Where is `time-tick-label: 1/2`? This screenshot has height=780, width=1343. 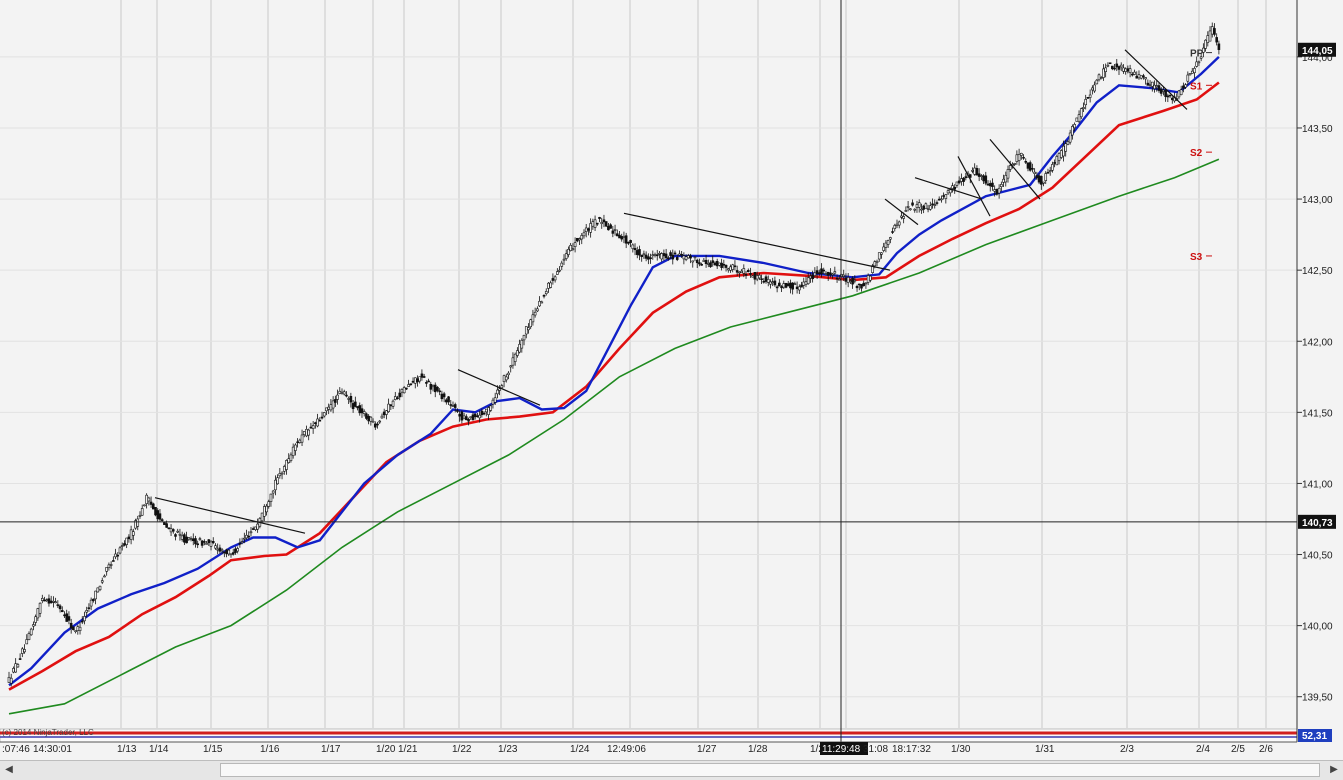
time-tick-label: 1/2 is located at coordinates (817, 749).